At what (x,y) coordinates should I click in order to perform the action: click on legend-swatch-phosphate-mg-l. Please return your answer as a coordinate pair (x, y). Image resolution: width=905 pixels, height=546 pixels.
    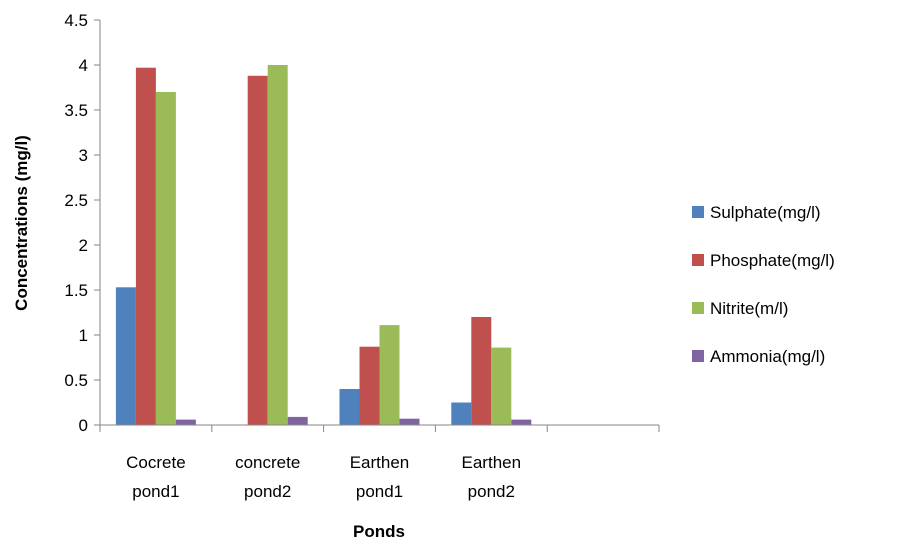
    Looking at the image, I should click on (698, 260).